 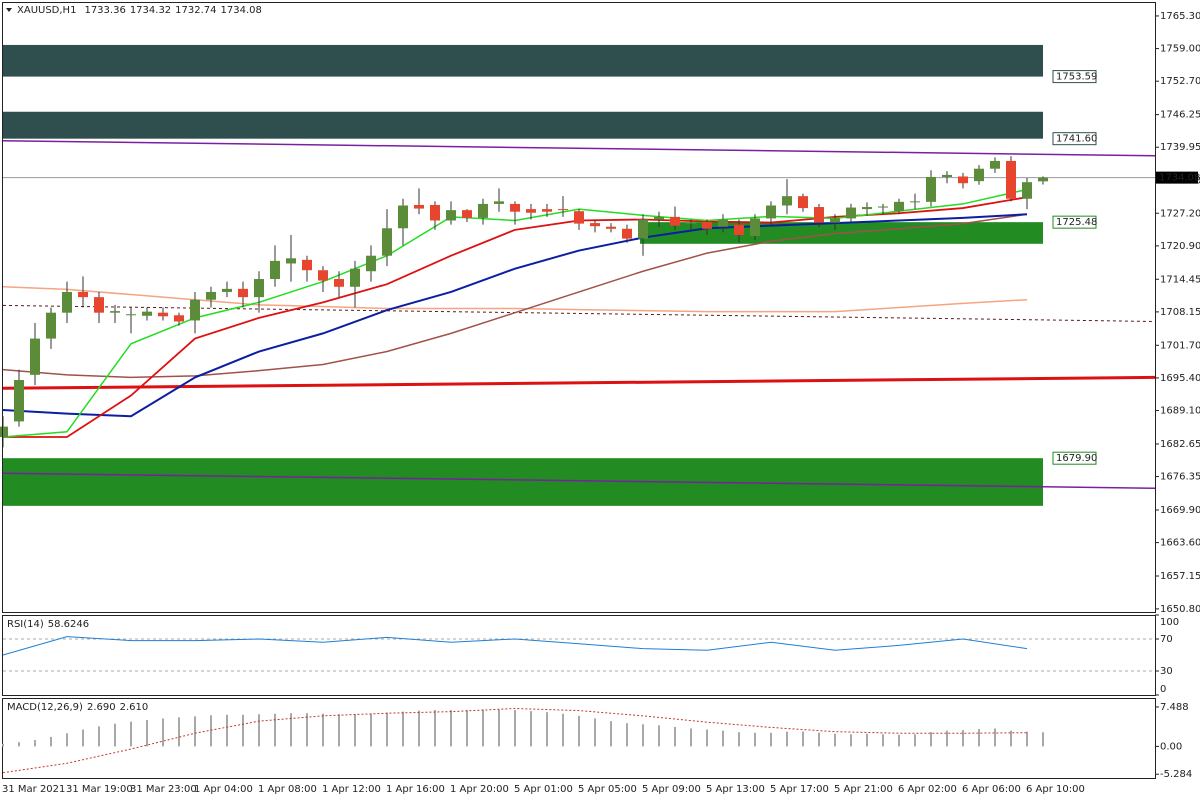 What do you see at coordinates (1180, 279) in the screenshot?
I see `y-tick-label: 1714.45` at bounding box center [1180, 279].